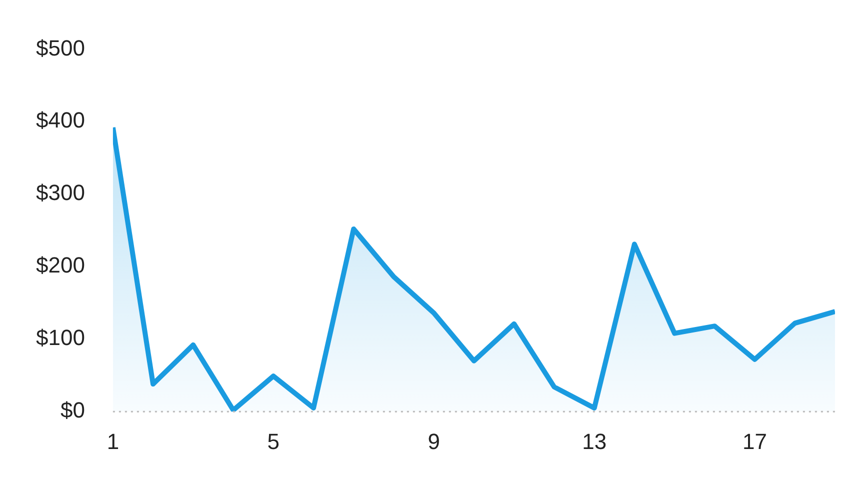 This screenshot has height=482, width=845. What do you see at coordinates (60, 193) in the screenshot?
I see `y-tick-label: $300` at bounding box center [60, 193].